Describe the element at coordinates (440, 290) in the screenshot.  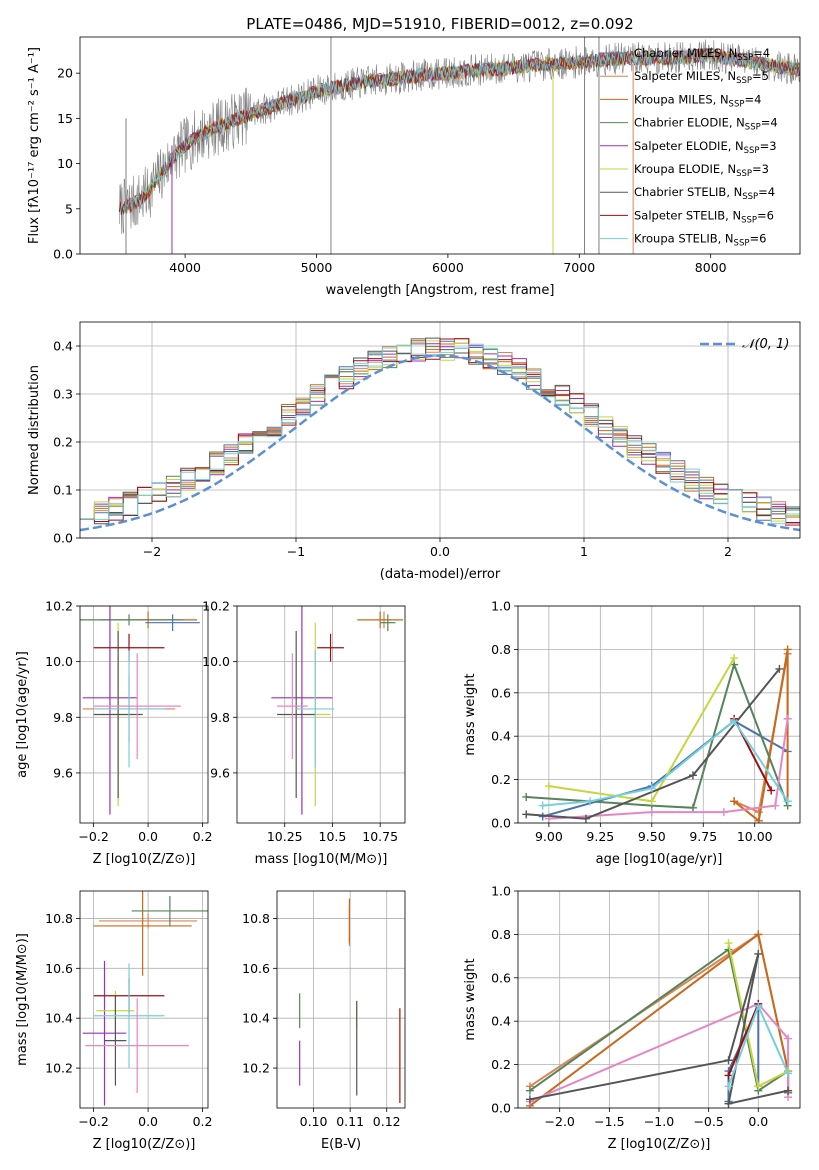
I see `x-axis-label: wavelength [Angstrom, rest frame]` at that location.